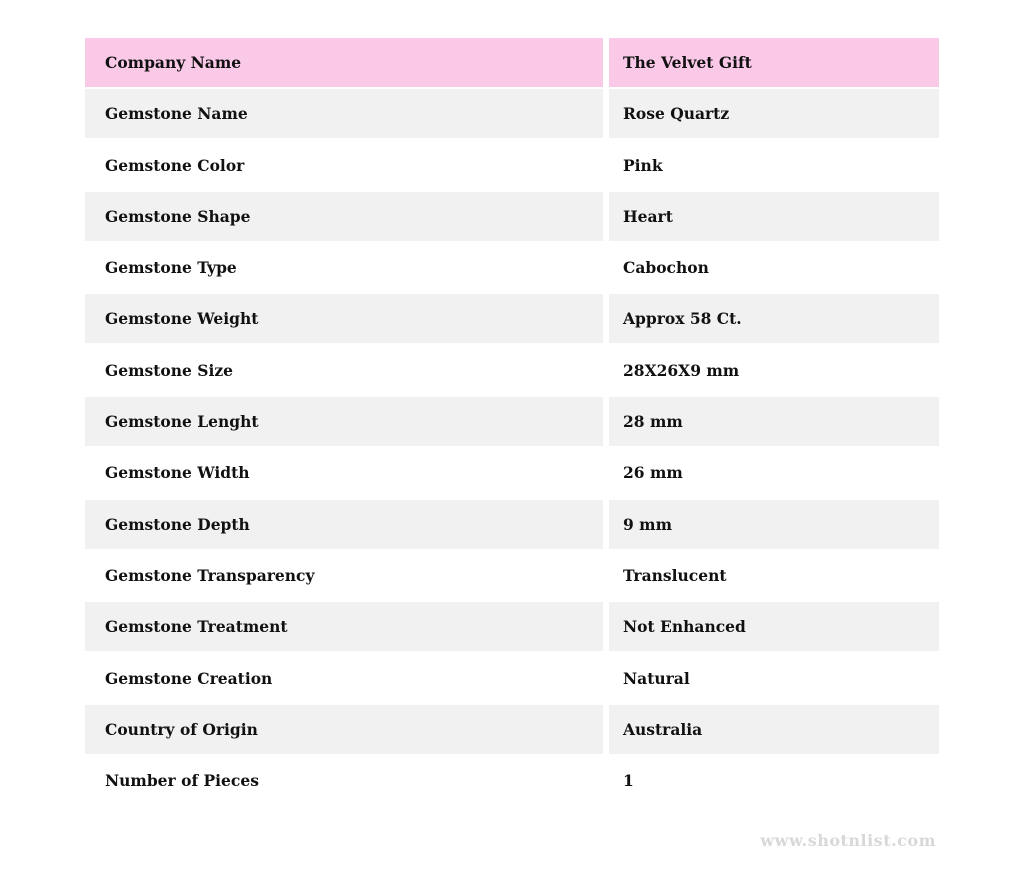 This screenshot has height=882, width=1024. Describe the element at coordinates (774, 627) in the screenshot. I see `table-row-value: Not Enhanced` at that location.